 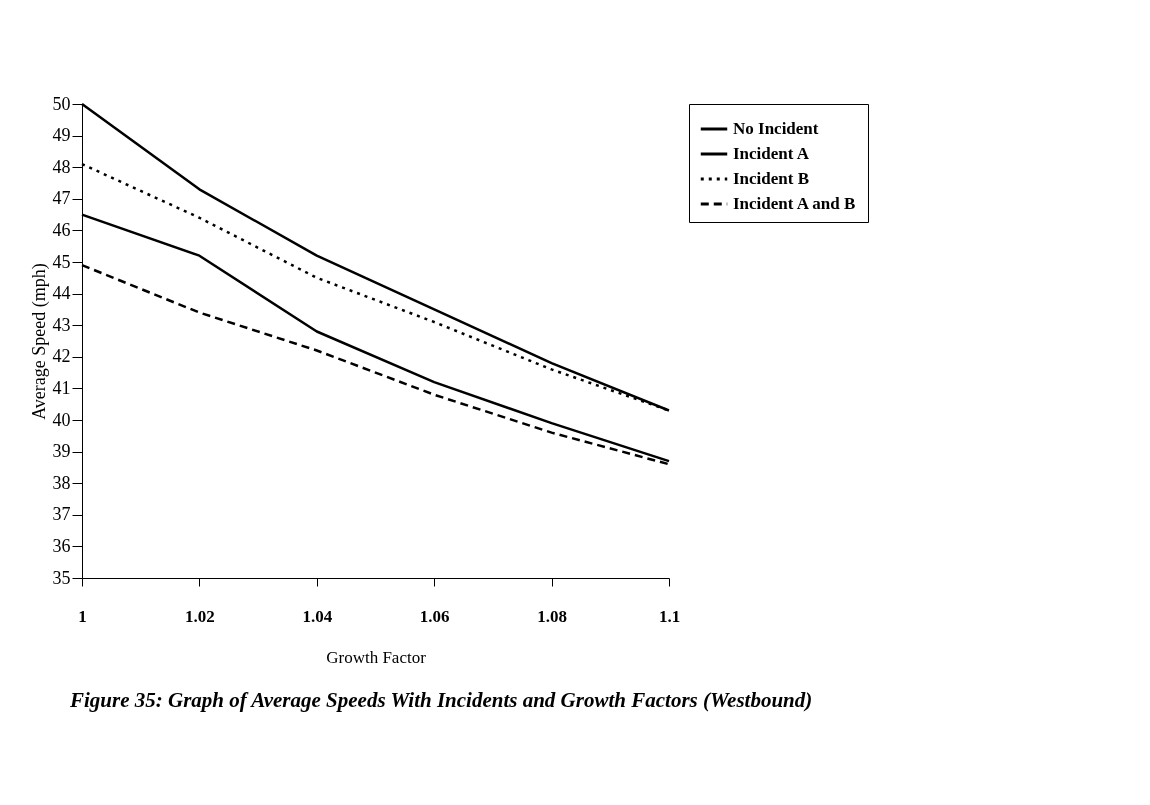 What do you see at coordinates (376, 657) in the screenshot?
I see `x-axis-title: Growth Factor` at bounding box center [376, 657].